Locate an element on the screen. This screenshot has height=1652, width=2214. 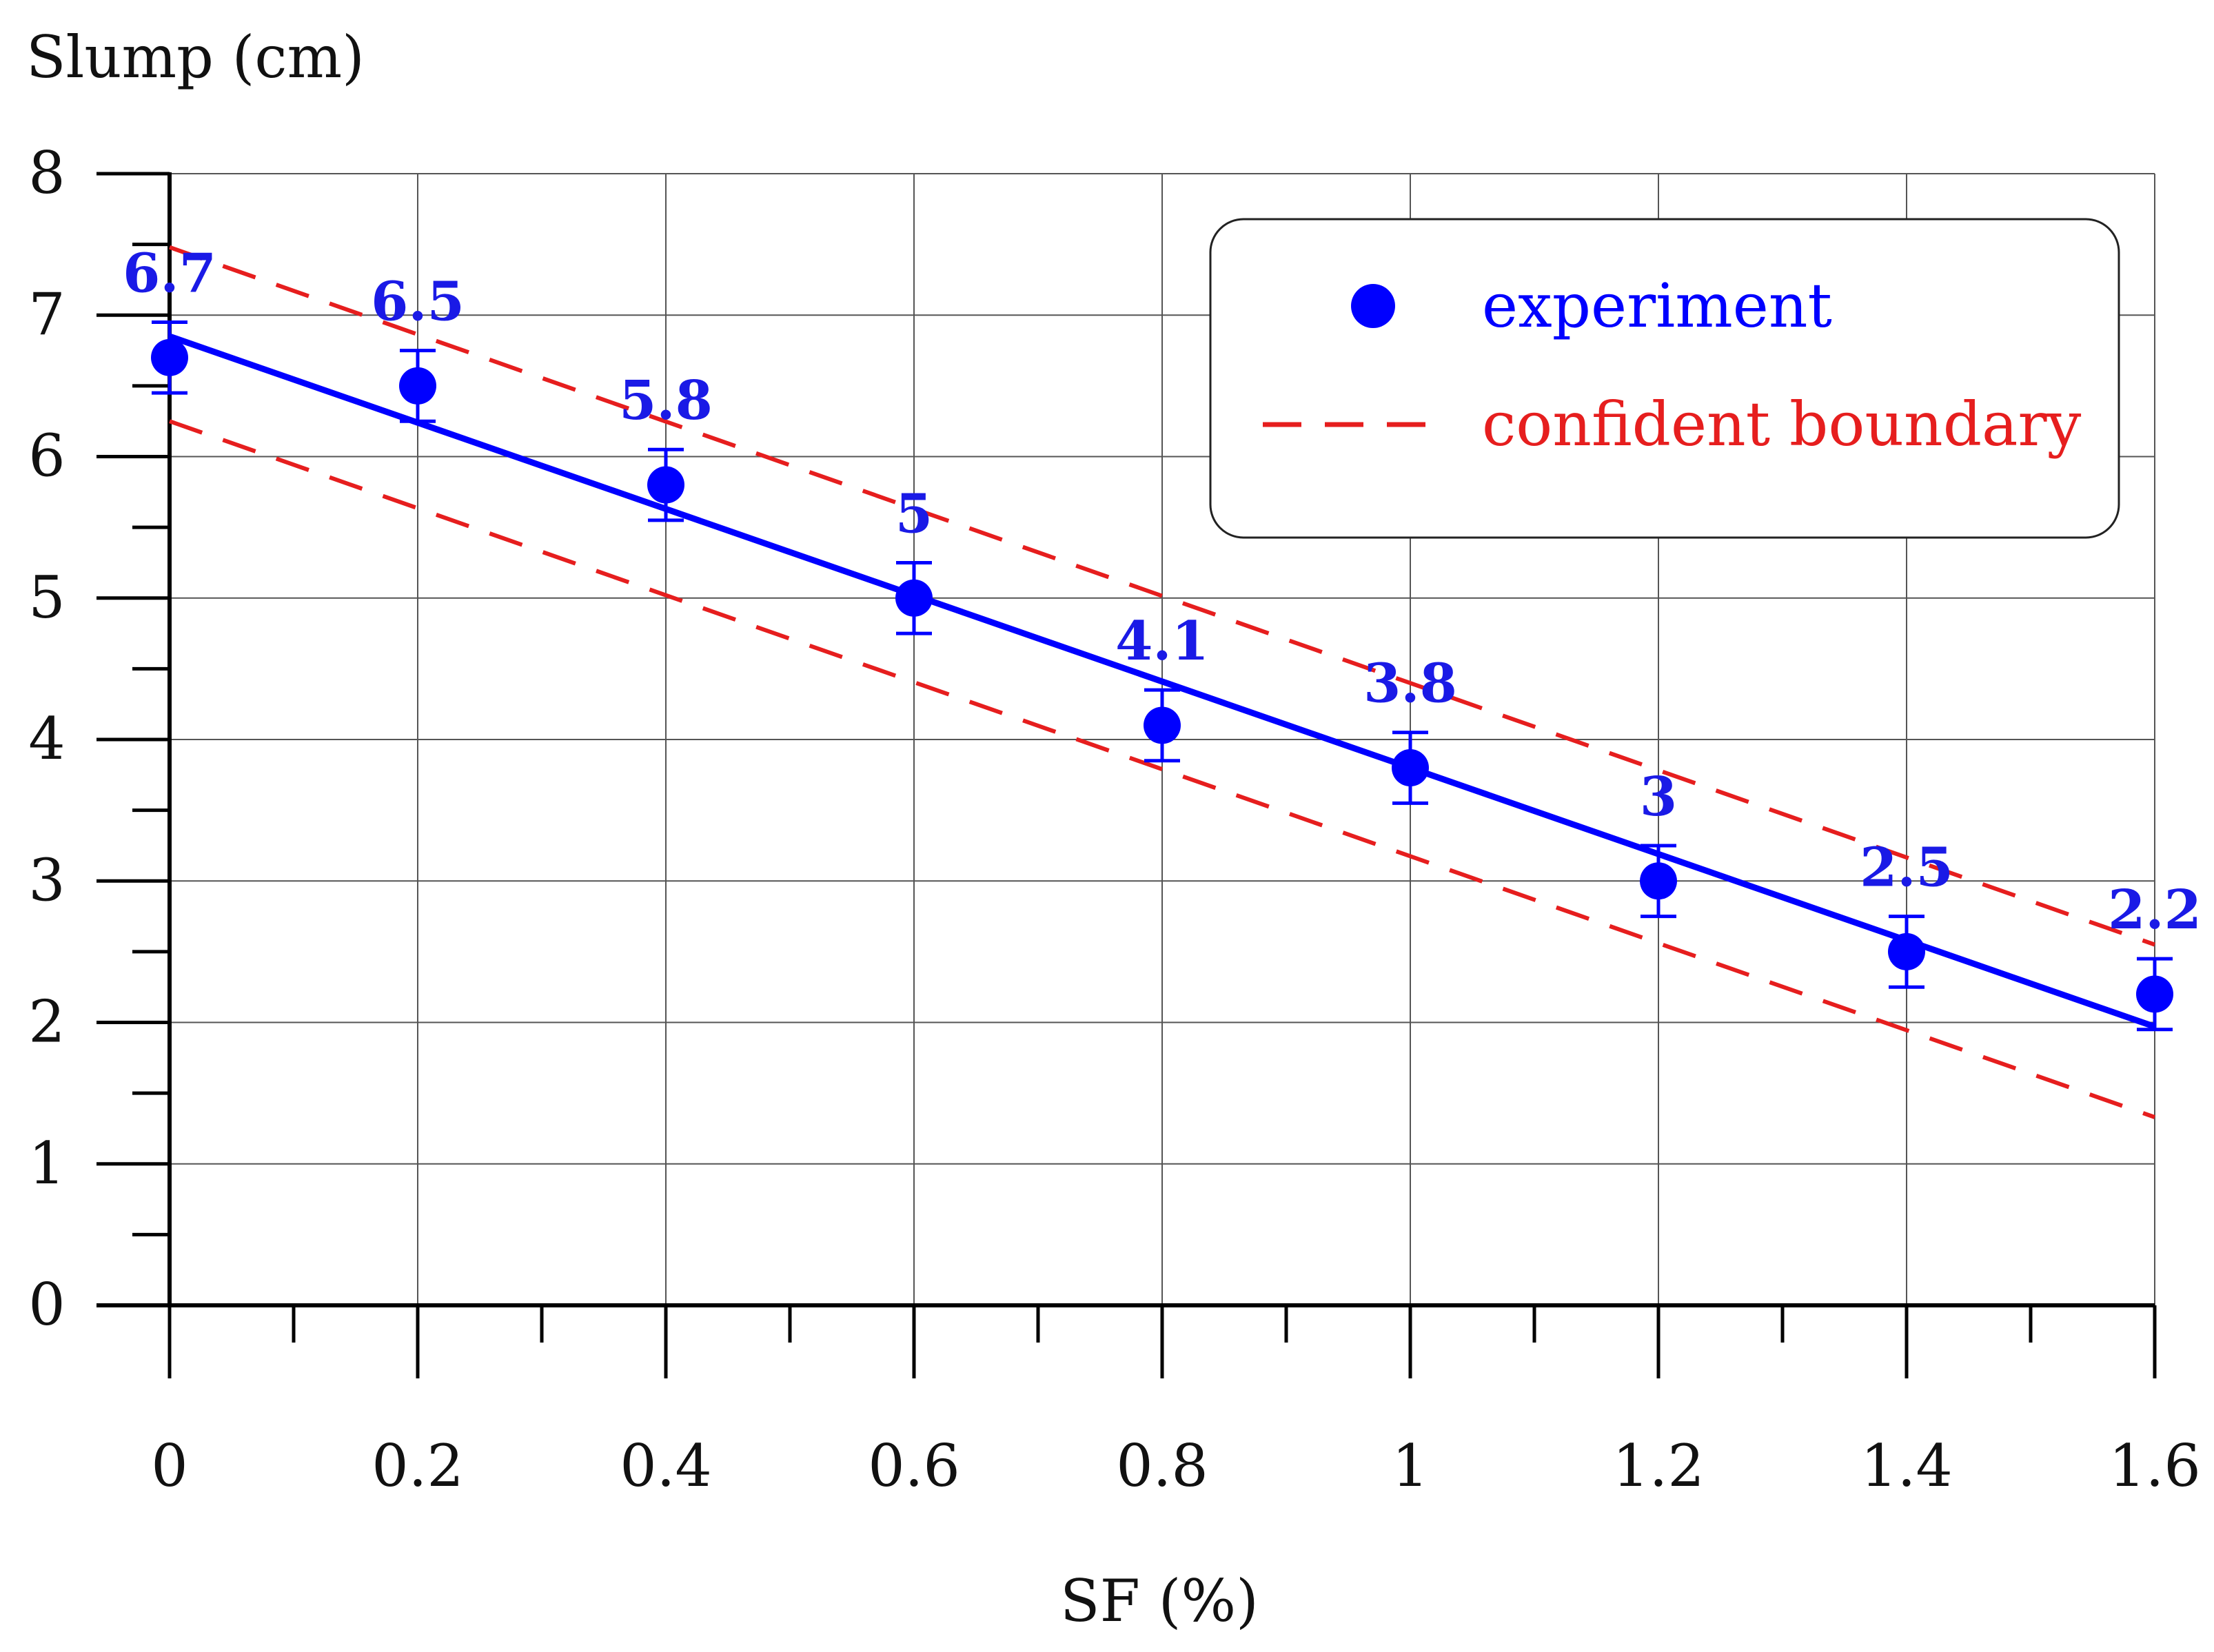
y-tick-label: 5 is located at coordinates (46, 598).